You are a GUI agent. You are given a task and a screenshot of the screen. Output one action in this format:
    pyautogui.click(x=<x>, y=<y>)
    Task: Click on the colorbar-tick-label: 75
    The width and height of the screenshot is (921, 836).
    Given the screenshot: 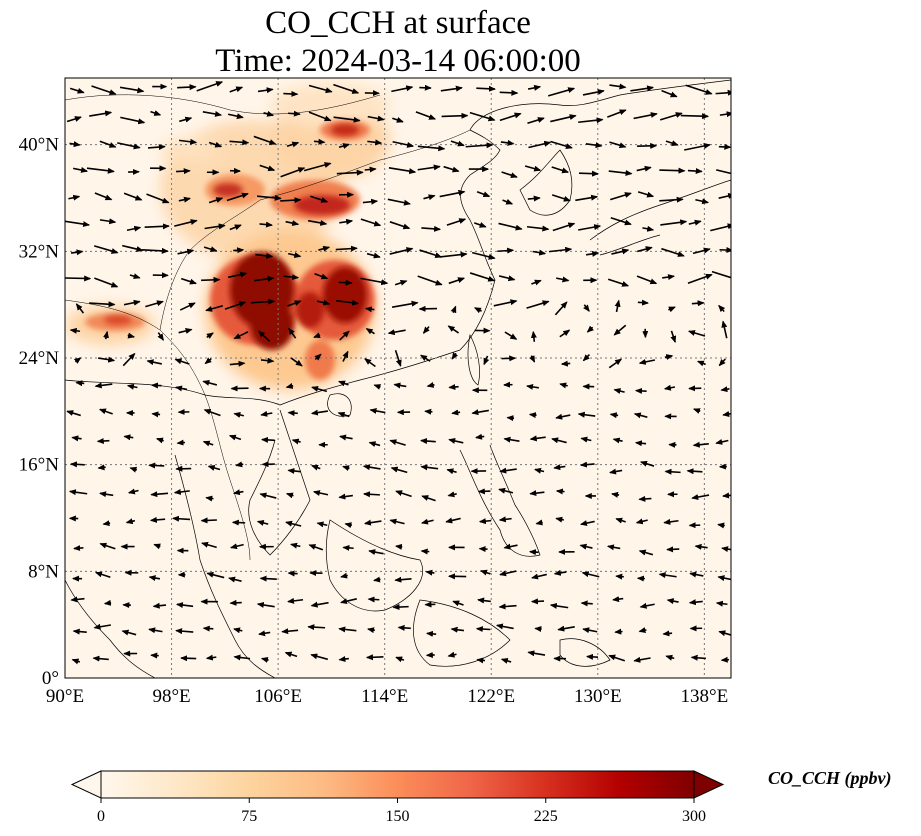 What is the action you would take?
    pyautogui.click(x=249, y=816)
    